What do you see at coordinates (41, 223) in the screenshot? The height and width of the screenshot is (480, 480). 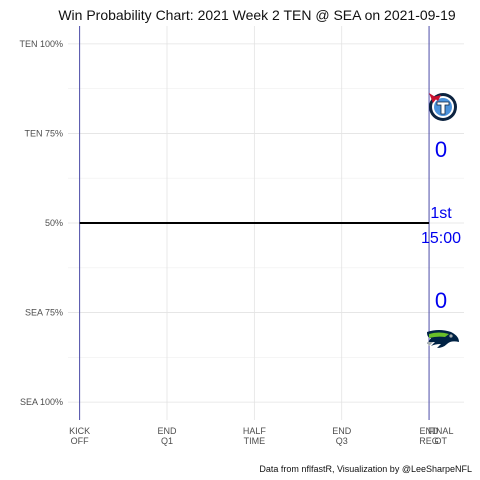 I see `y-axis-ticks: TEN 100% TEN 75% 50% SEA 75% SEA 100%` at bounding box center [41, 223].